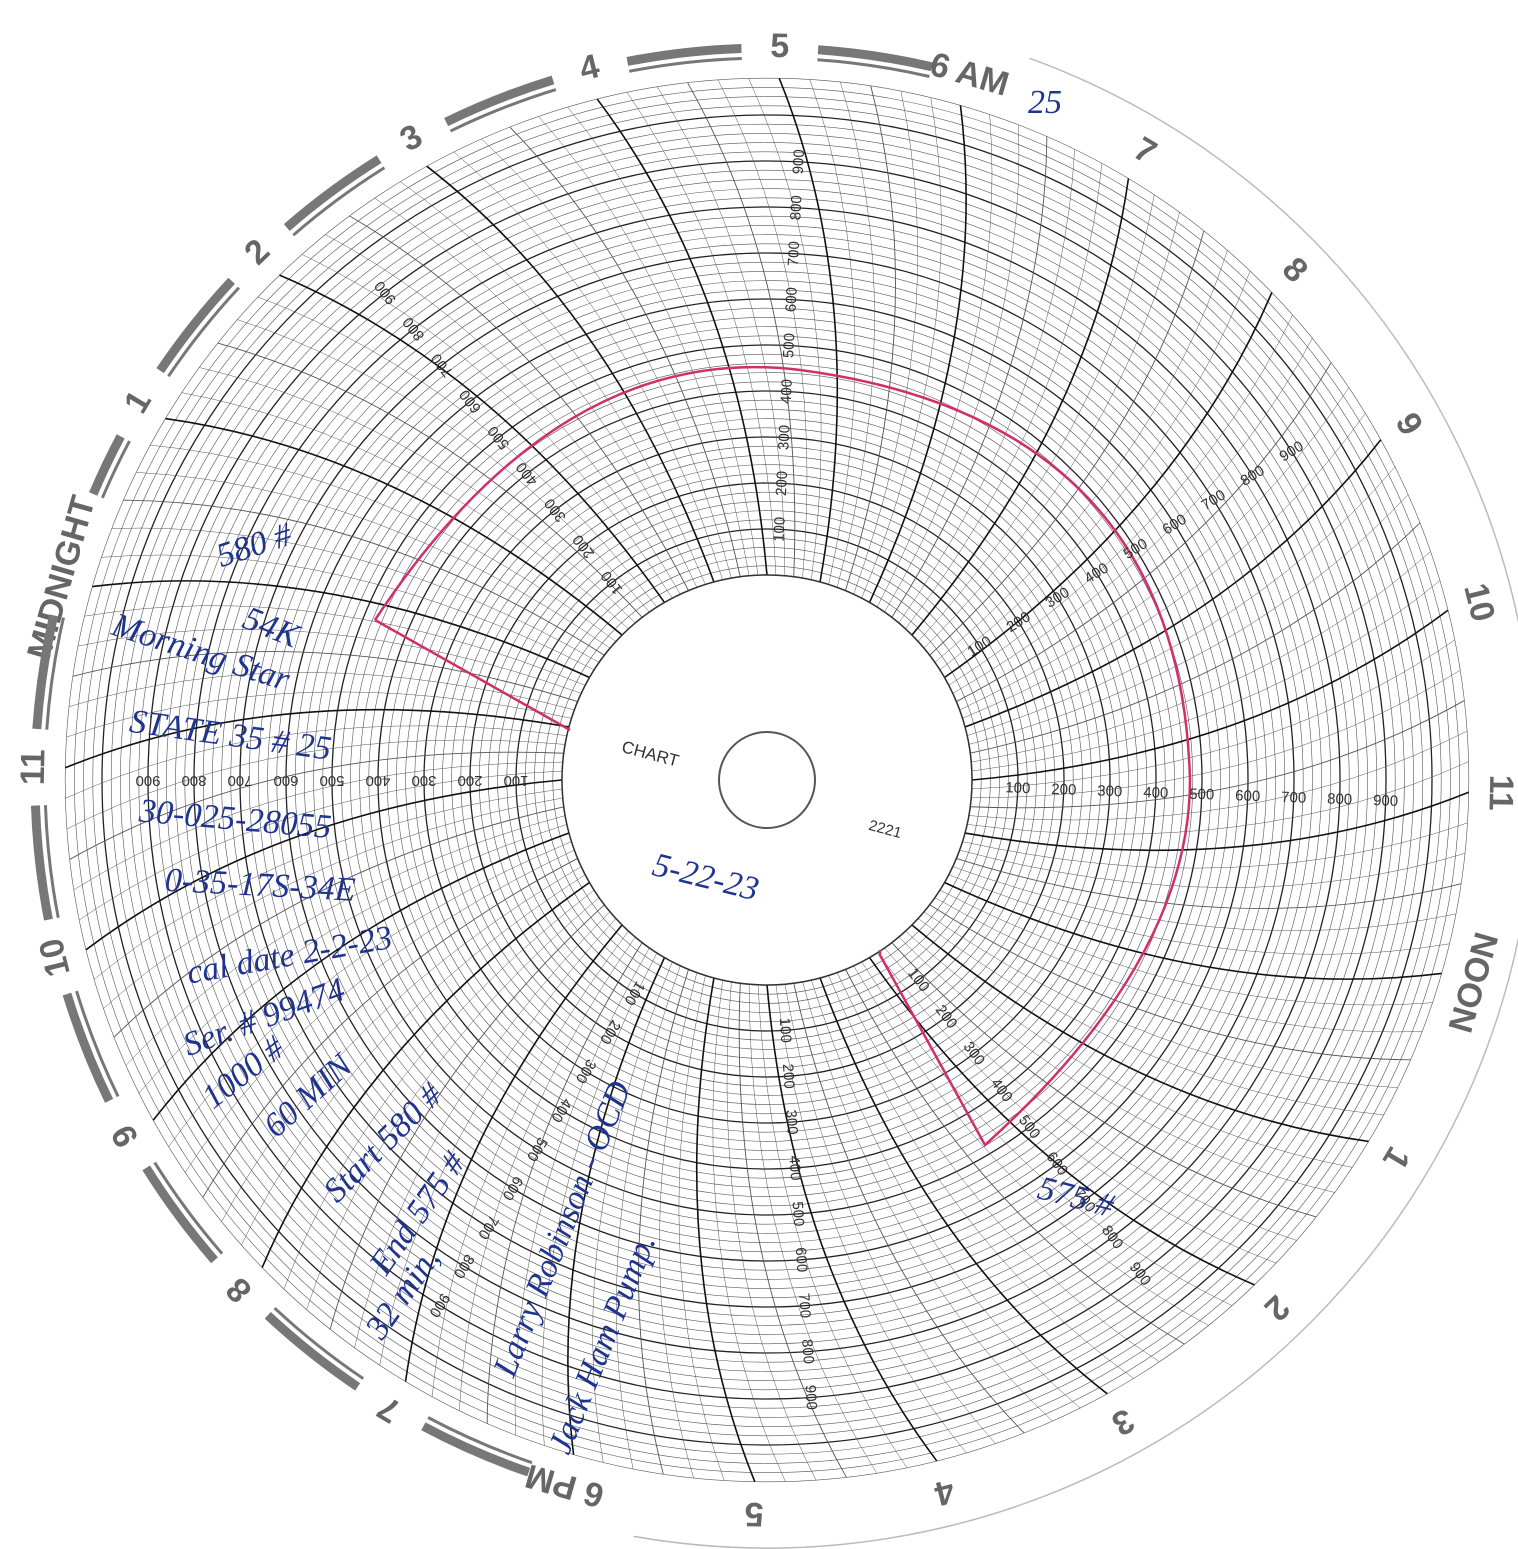  I want to click on scale-label: 700, so click(1294, 798).